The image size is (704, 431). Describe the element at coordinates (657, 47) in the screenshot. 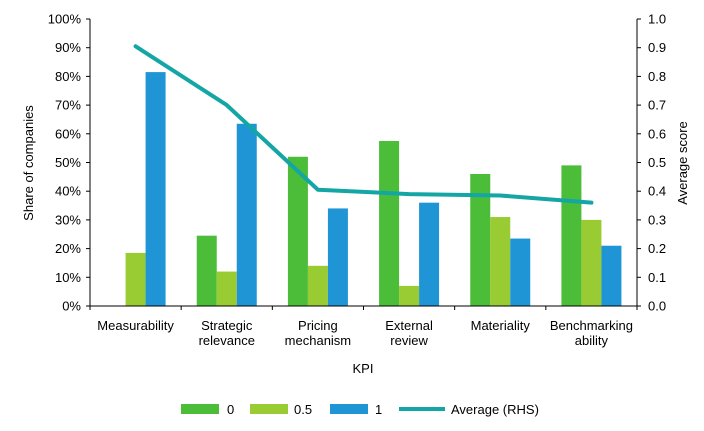

I see `right-tick-label: 0.9` at that location.